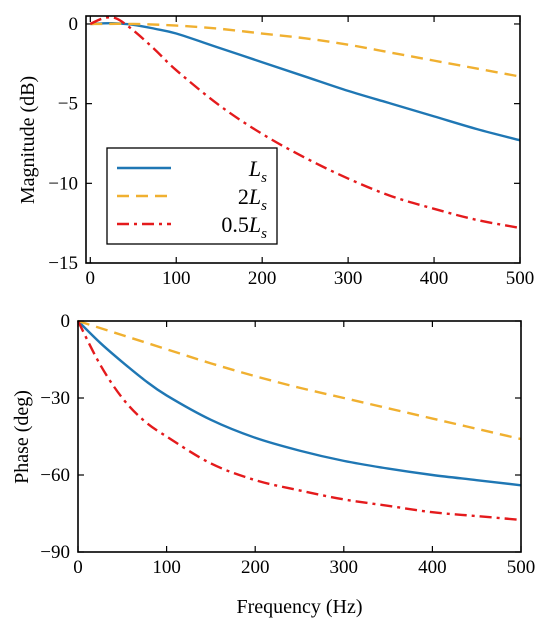 The height and width of the screenshot is (633, 550). What do you see at coordinates (28, 140) in the screenshot?
I see `magnitude-y-axis-label: Magnitude (dB)` at bounding box center [28, 140].